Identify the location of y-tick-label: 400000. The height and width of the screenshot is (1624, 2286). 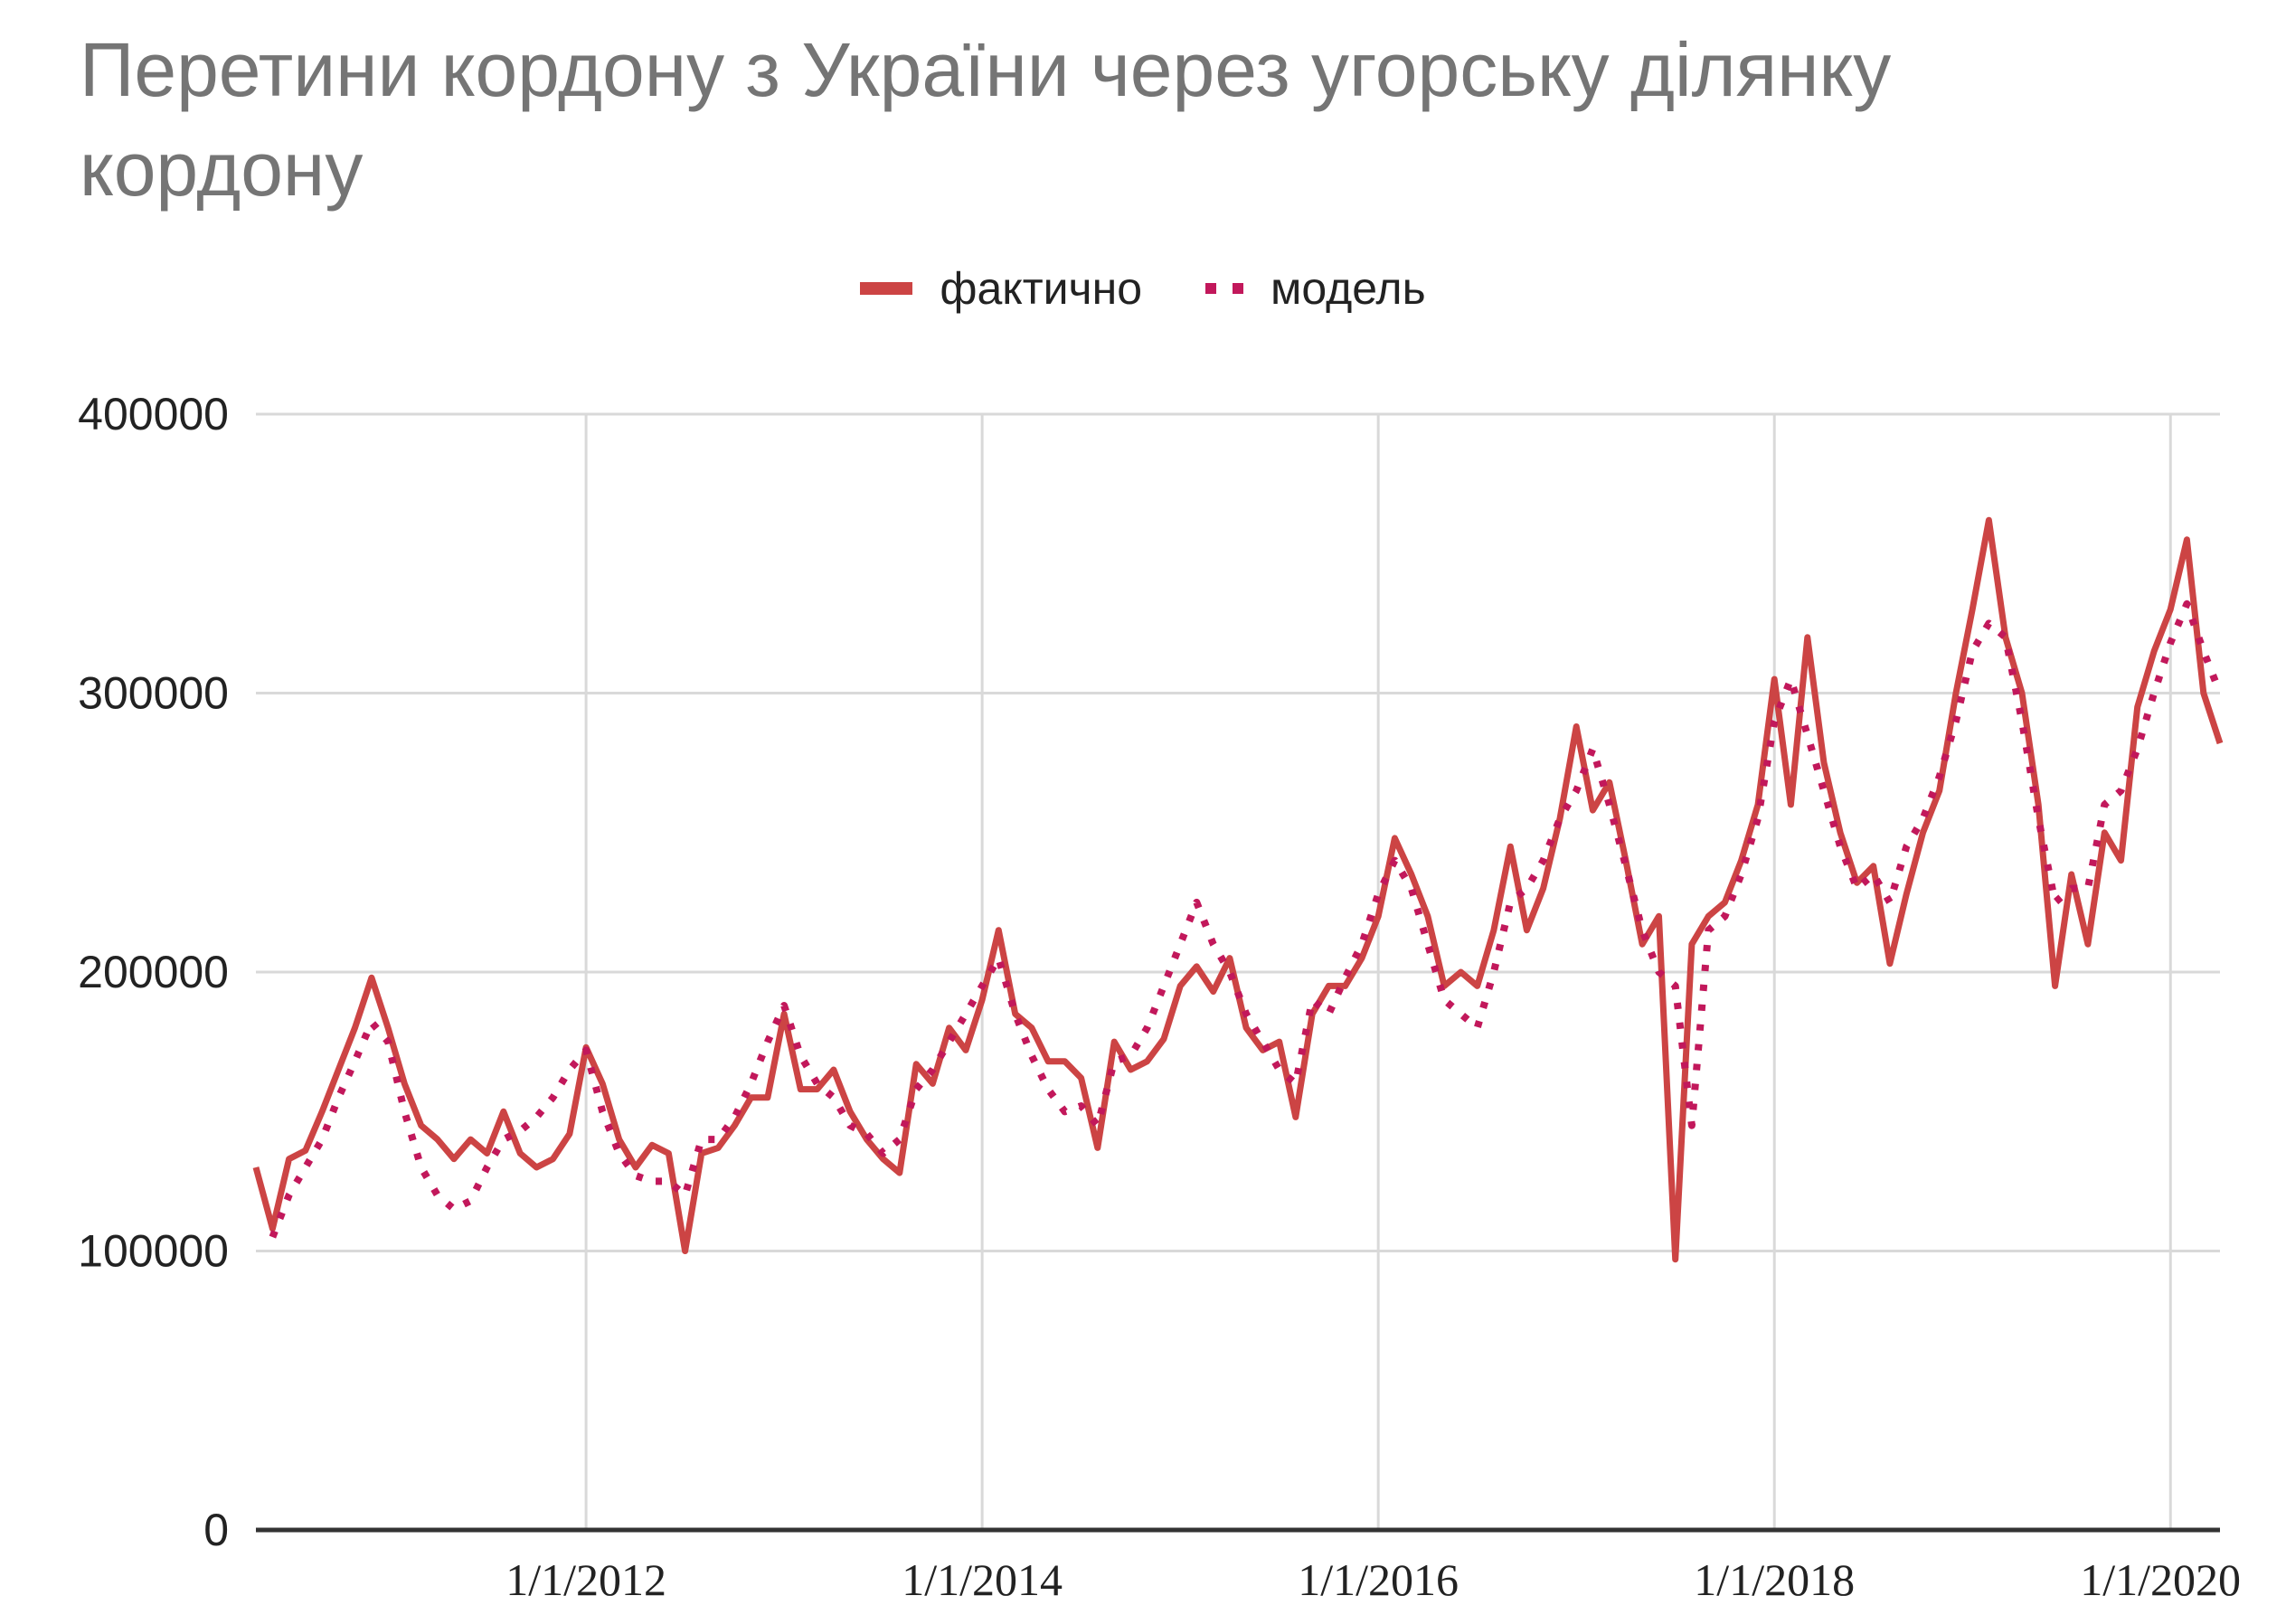
(153, 414).